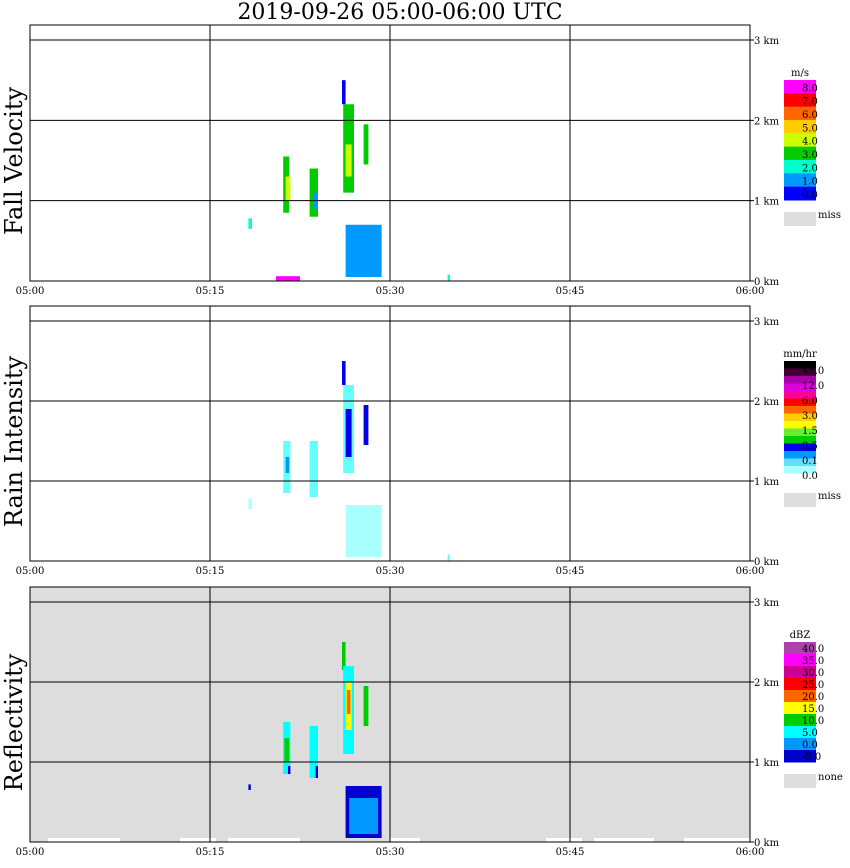 Image resolution: width=850 pixels, height=868 pixels. I want to click on colorbar-label: 0.1, so click(810, 461).